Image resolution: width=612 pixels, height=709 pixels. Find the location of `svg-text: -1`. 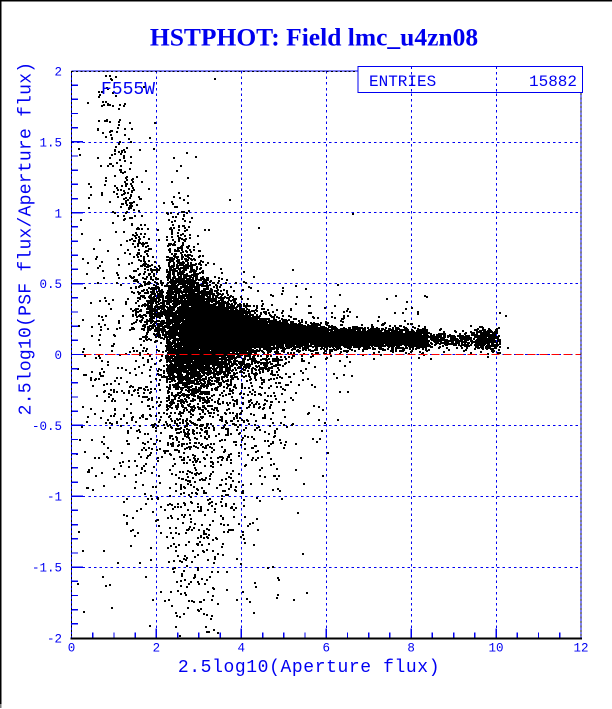

svg-text: -1 is located at coordinates (54, 498).